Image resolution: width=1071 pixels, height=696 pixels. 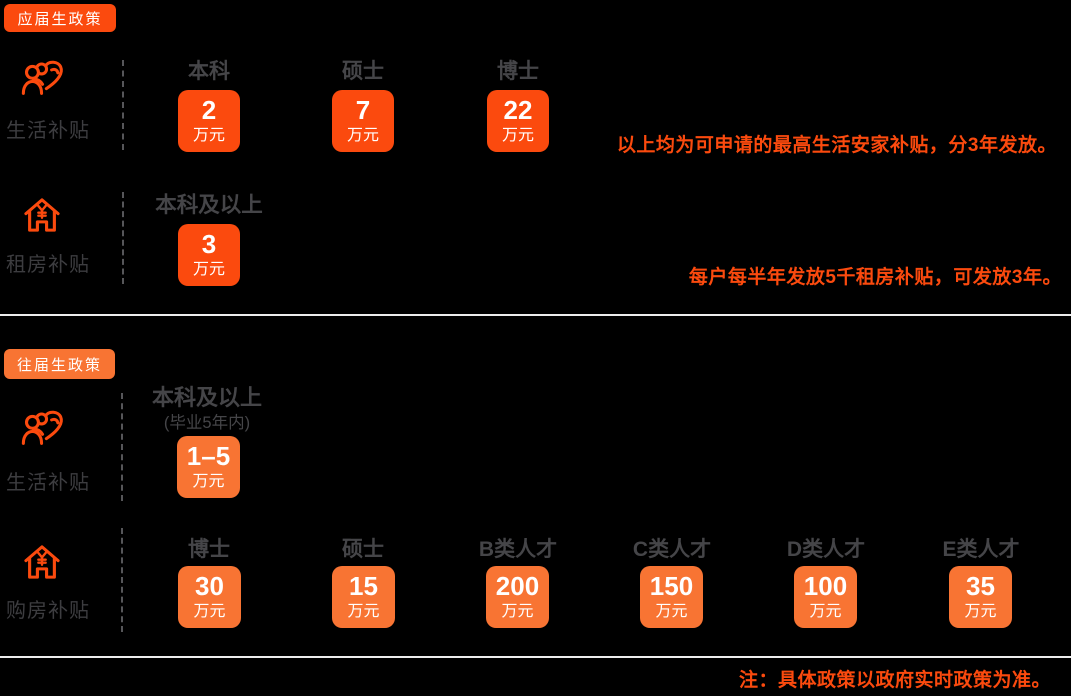 I want to click on column-header: E类人才, so click(x=981, y=549).